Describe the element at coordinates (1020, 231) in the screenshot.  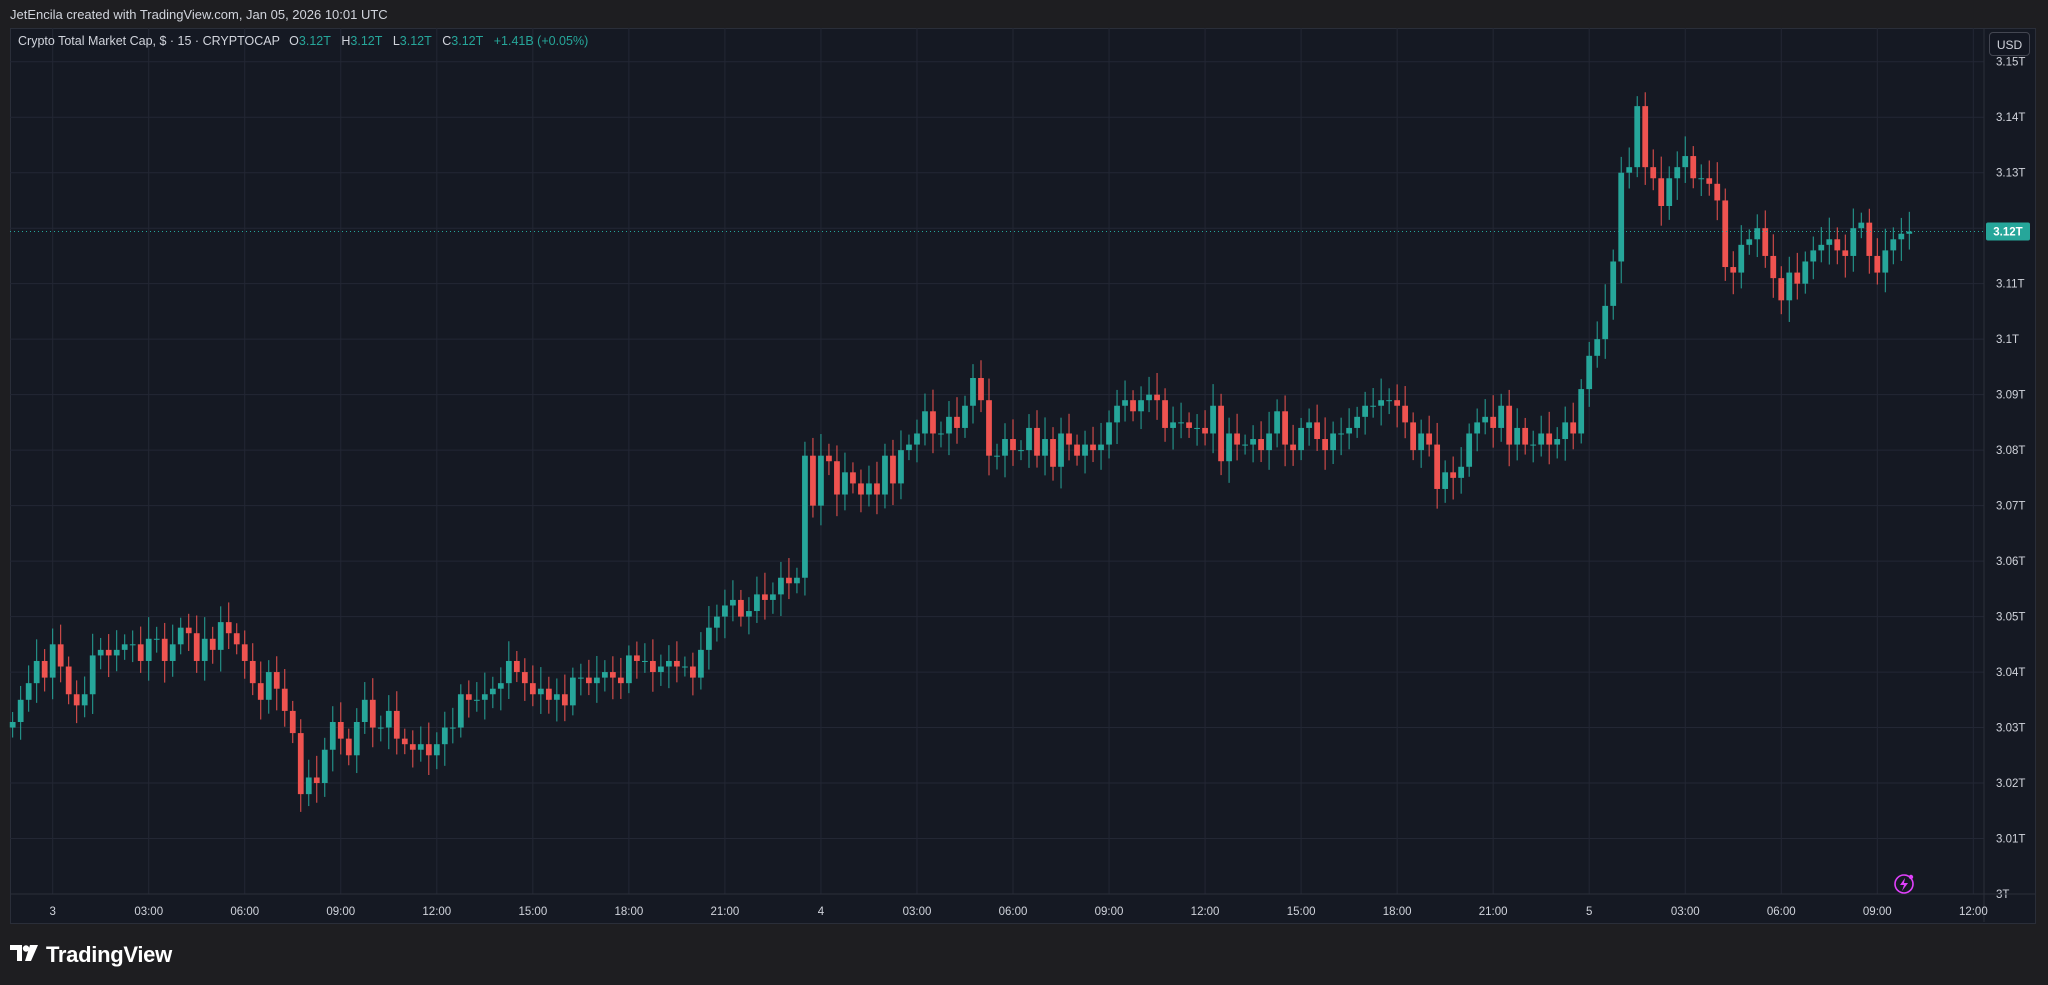
I see `last-price-line: 3.12T` at that location.